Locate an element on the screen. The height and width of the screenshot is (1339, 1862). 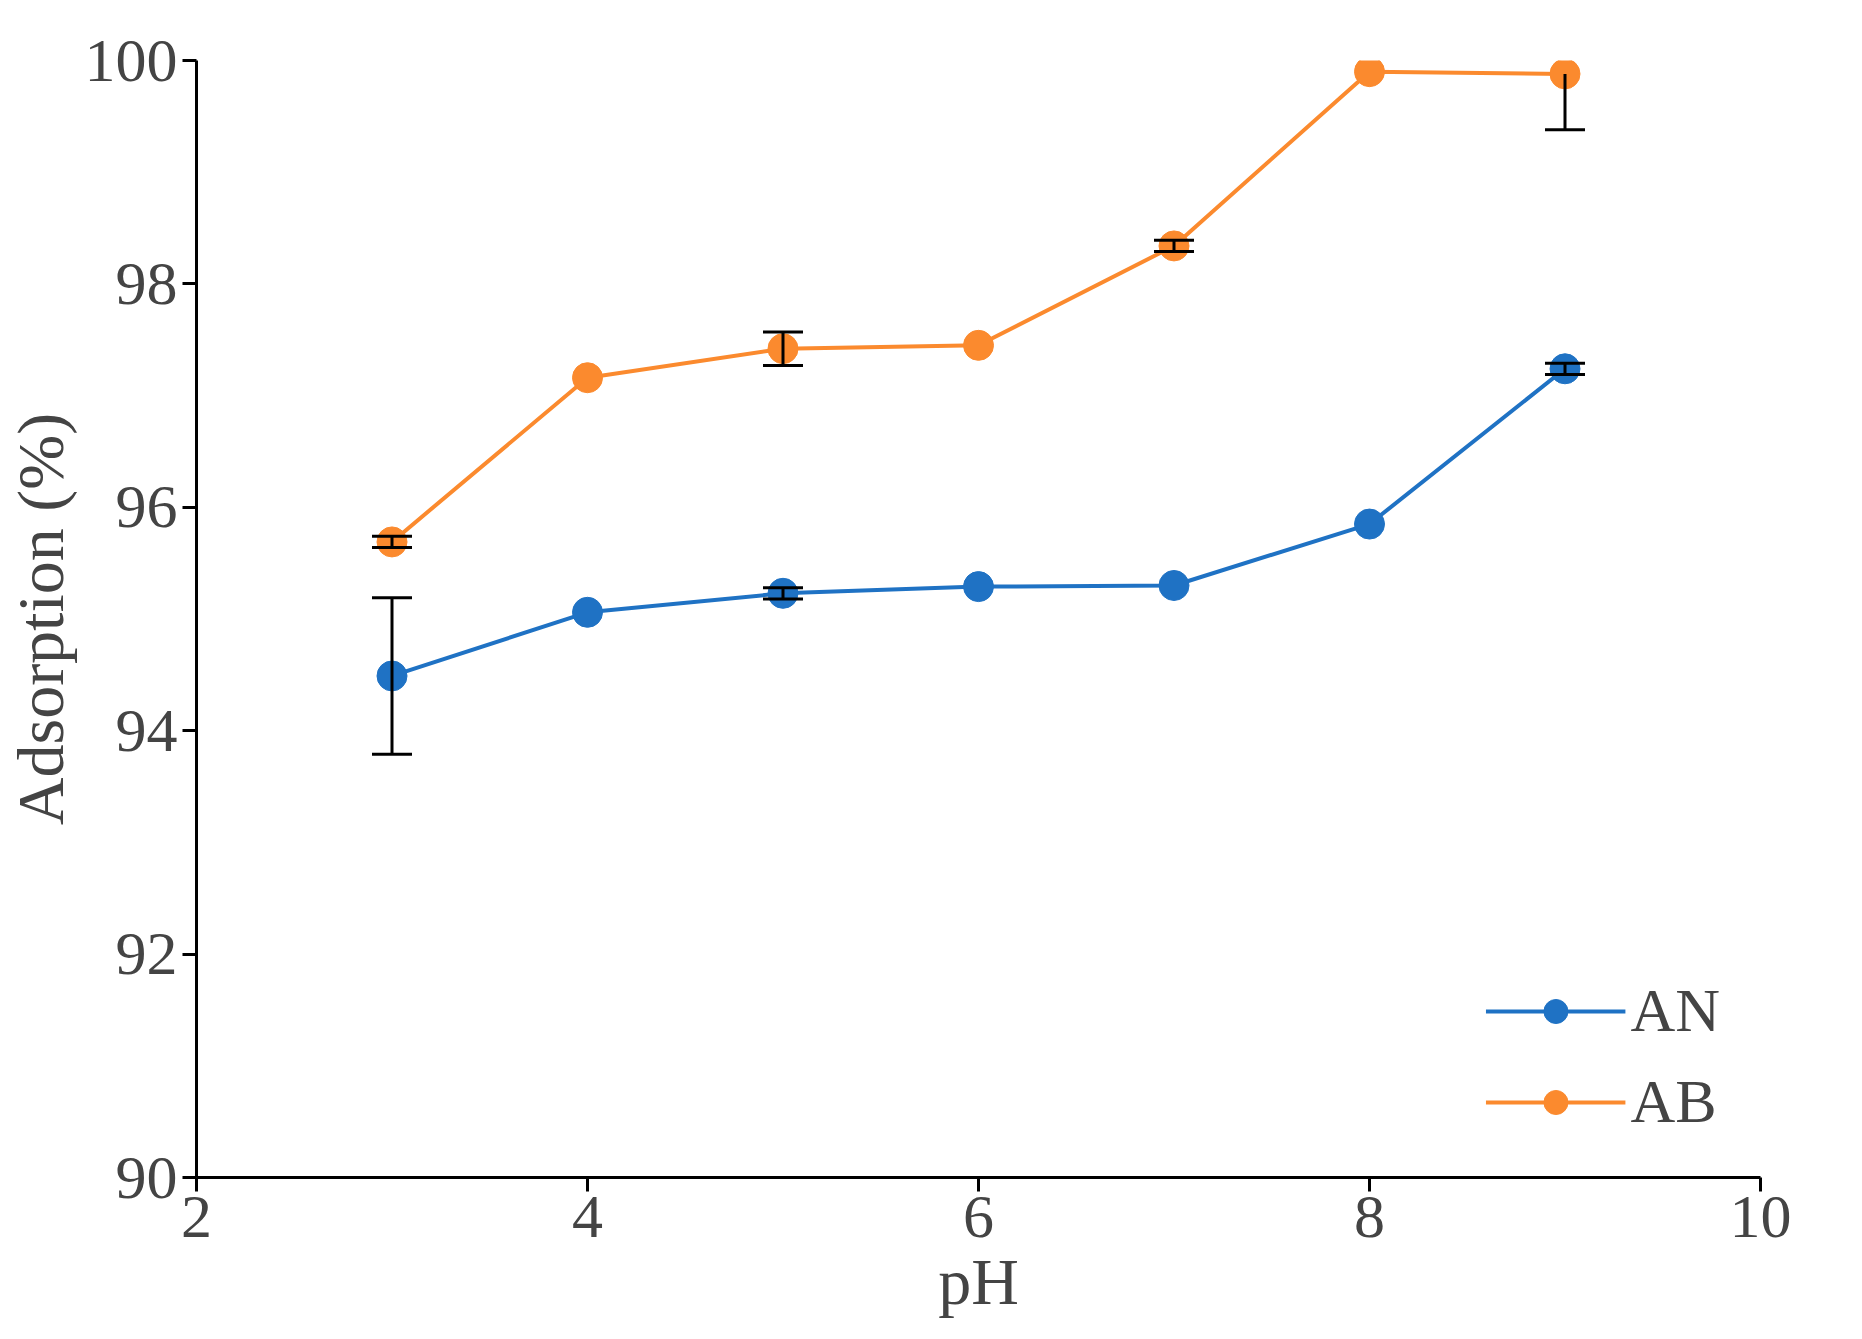
x-tick-label: 4 is located at coordinates (587, 1215).